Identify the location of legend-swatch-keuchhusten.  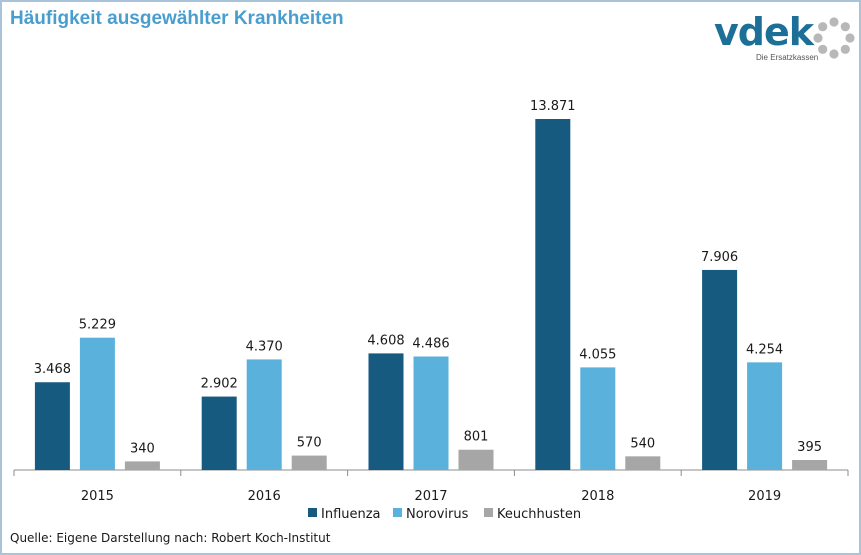
(488, 512).